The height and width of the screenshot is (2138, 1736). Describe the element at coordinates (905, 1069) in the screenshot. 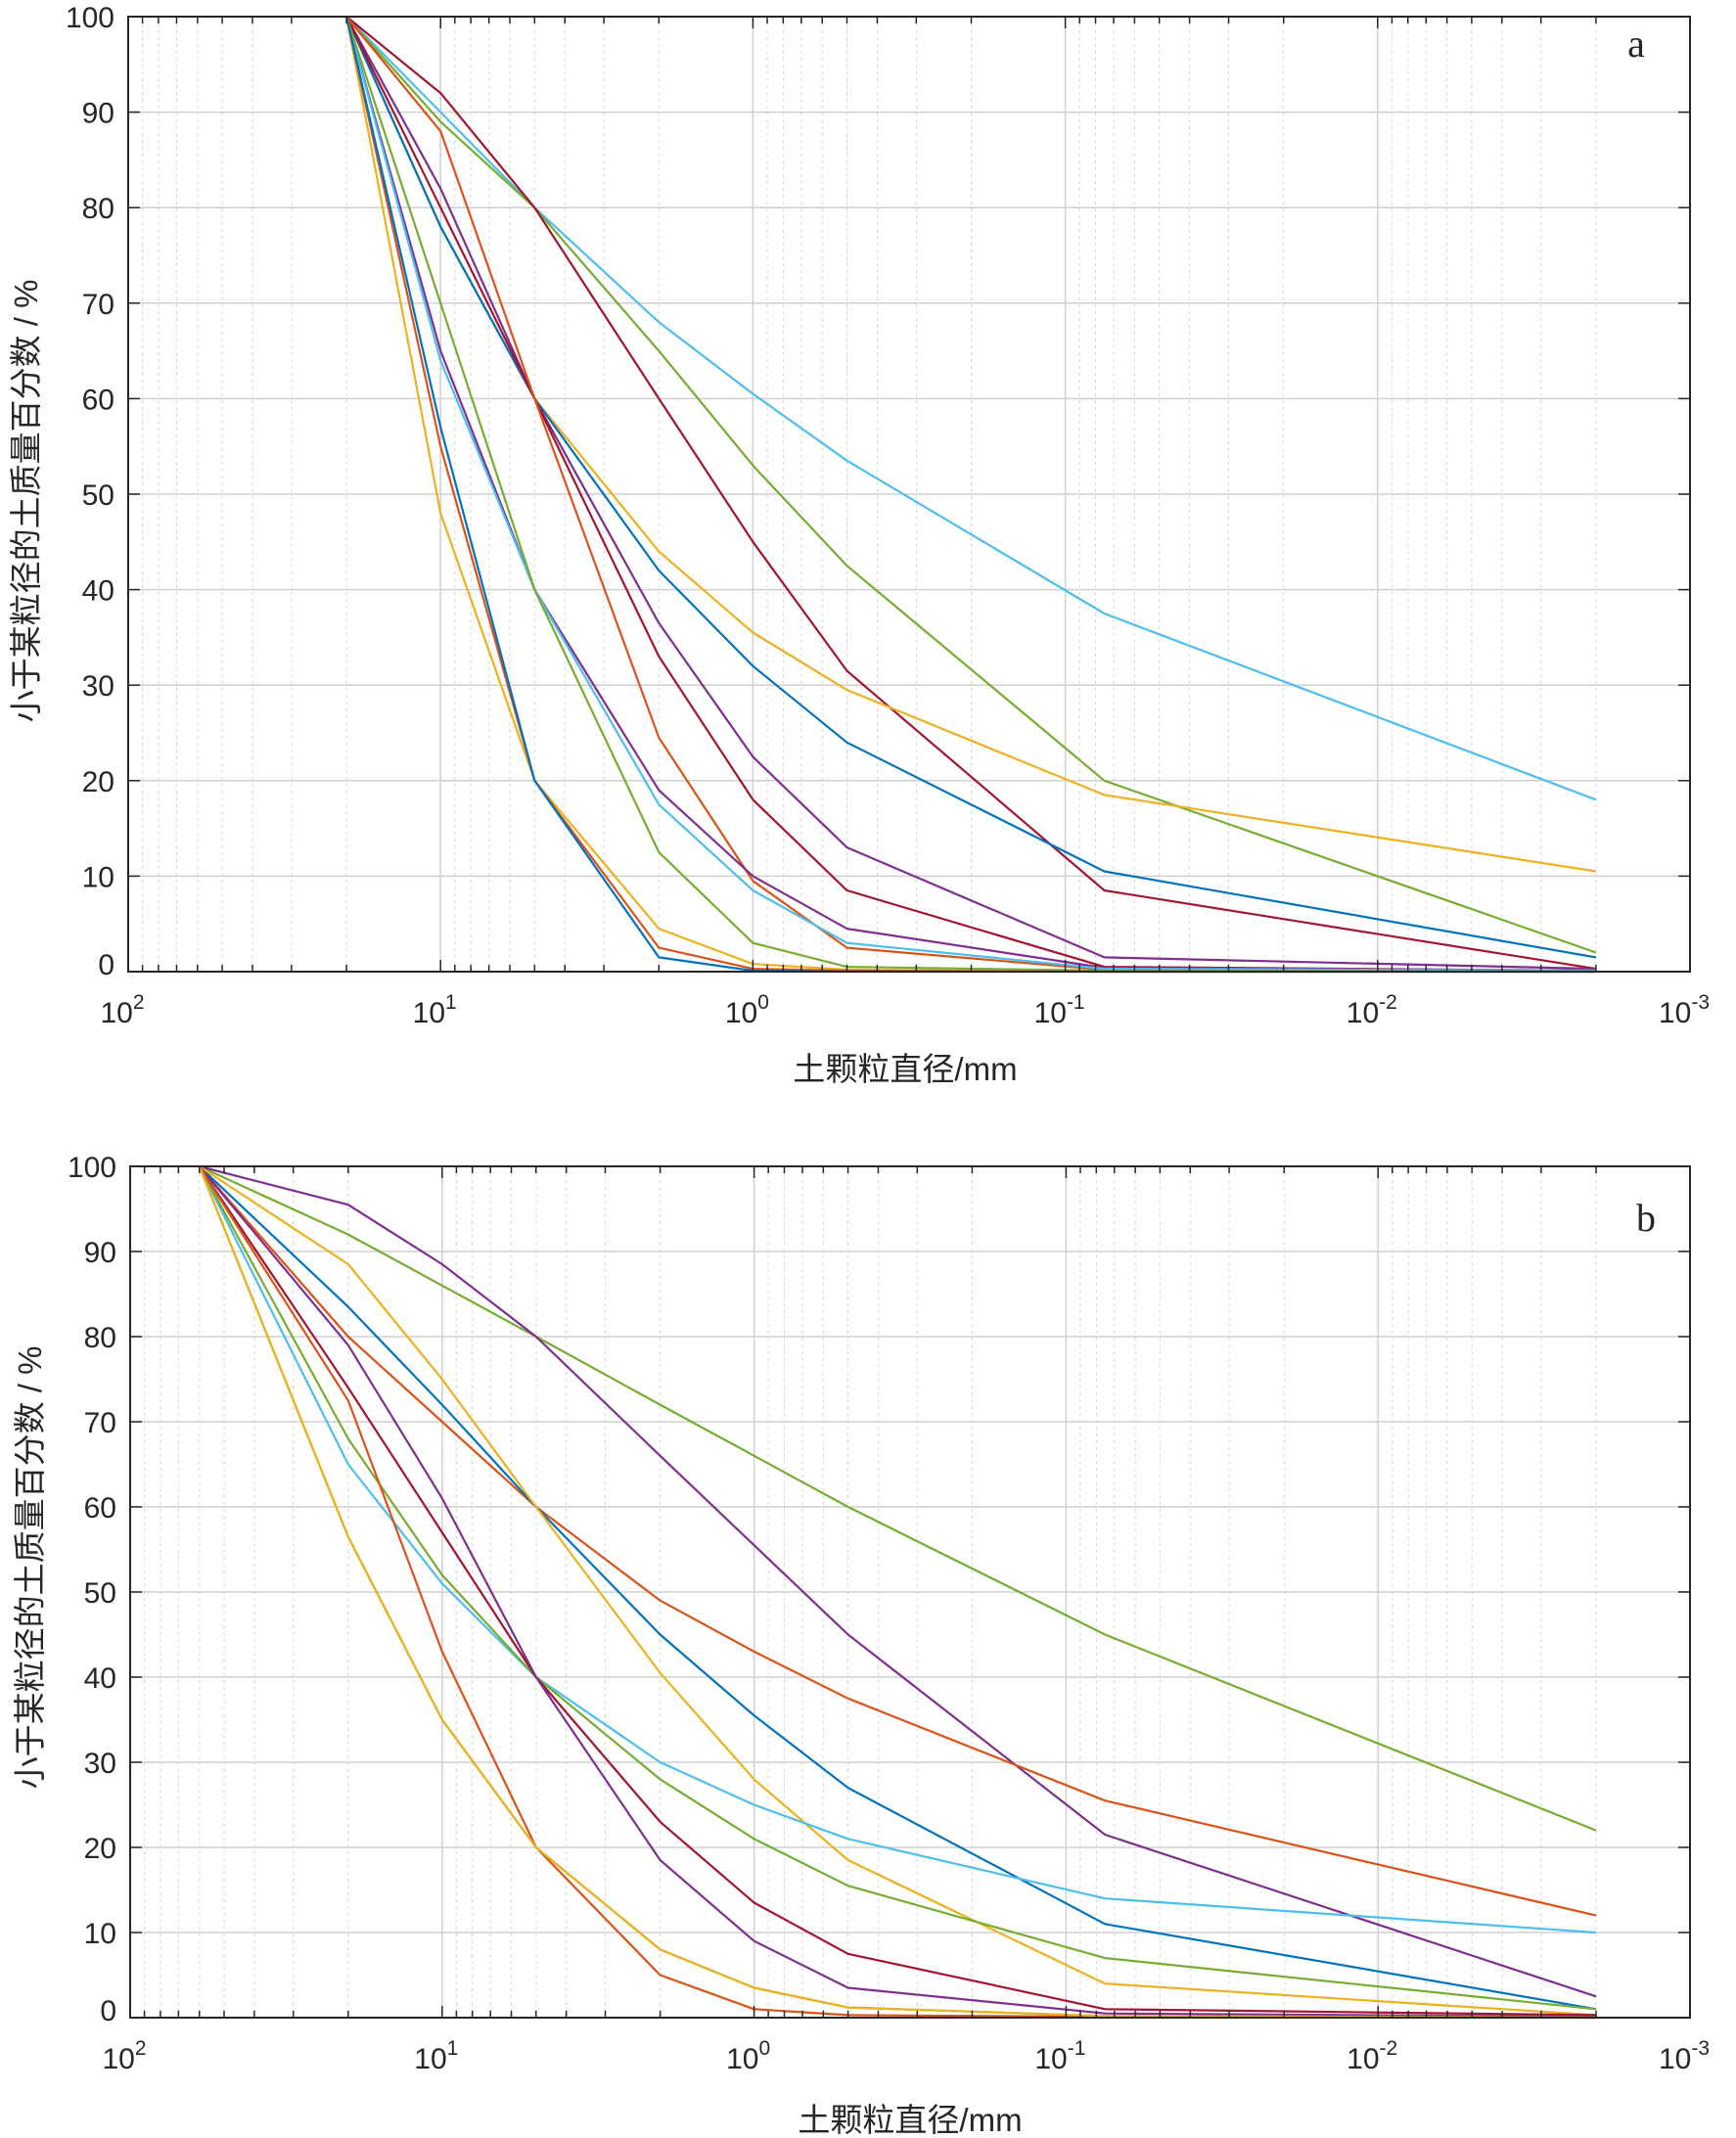

I see `x-axis-title-a: 土颗粒直径/mm` at that location.